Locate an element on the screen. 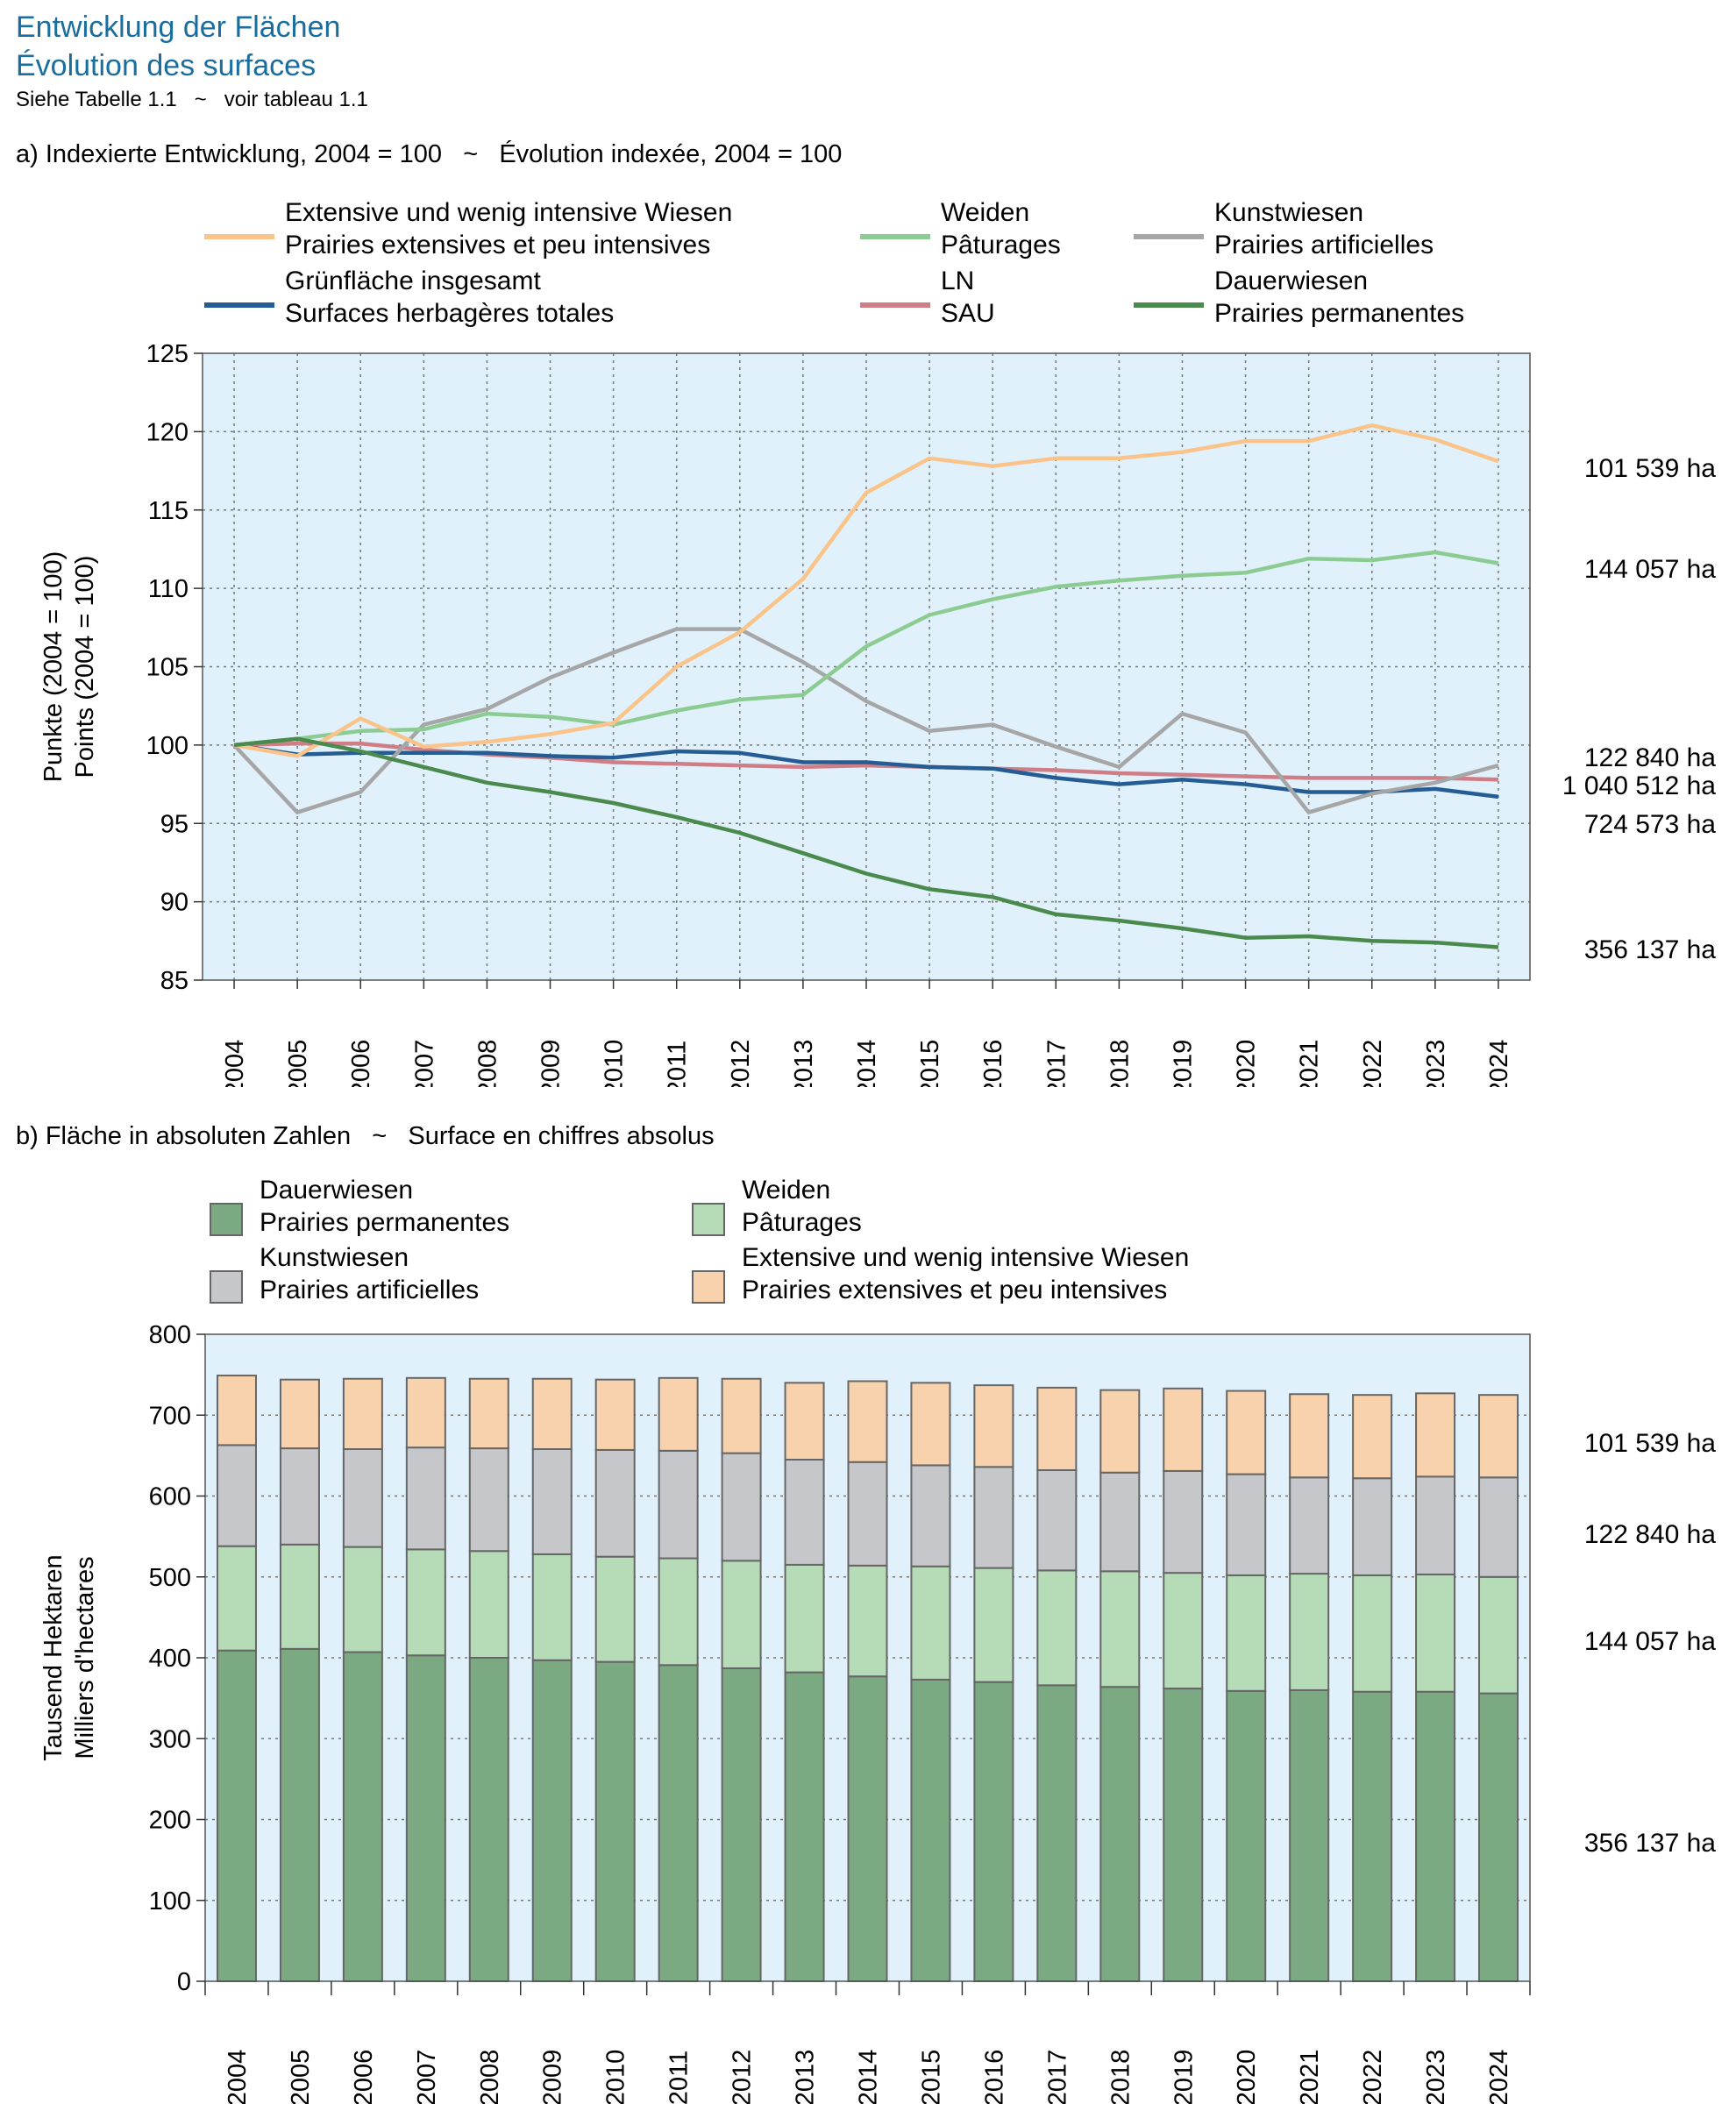 The height and width of the screenshot is (2104, 1736). bar-weiden-2007 is located at coordinates (425, 1603).